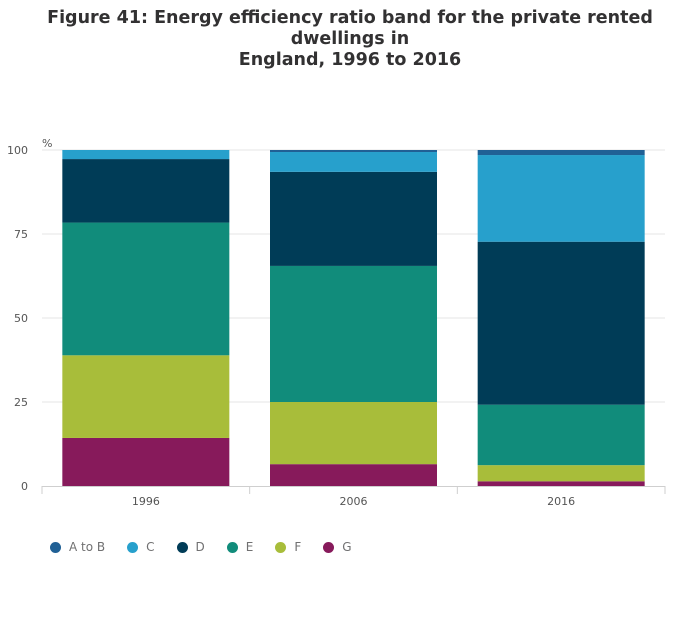  I want to click on bar-segment-f-2006, so click(353, 433).